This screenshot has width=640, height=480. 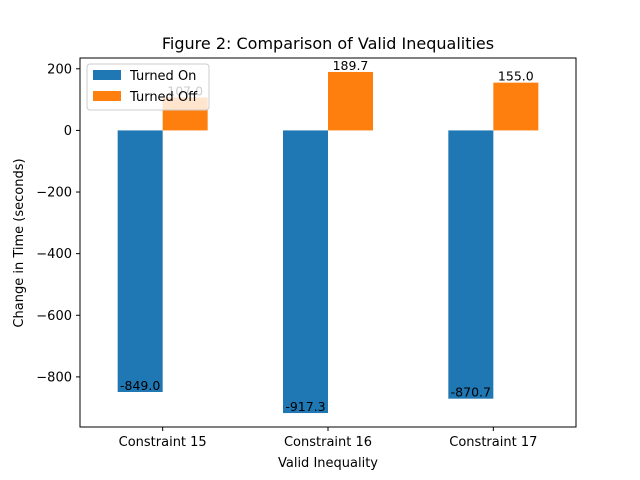 I want to click on x-tick-label: Constraint 16, so click(x=328, y=442).